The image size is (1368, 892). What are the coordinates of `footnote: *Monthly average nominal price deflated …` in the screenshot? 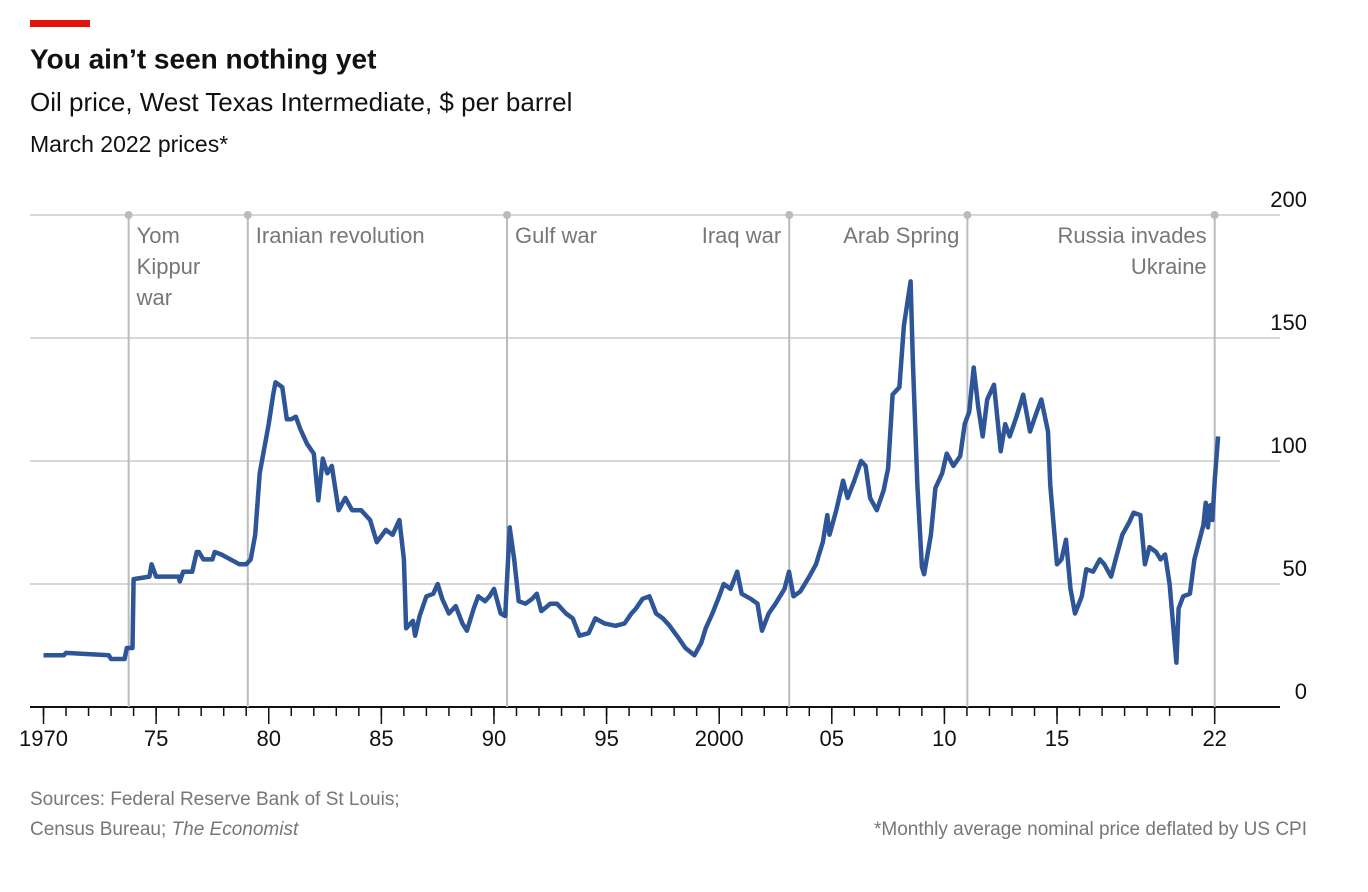 It's located at (1090, 829).